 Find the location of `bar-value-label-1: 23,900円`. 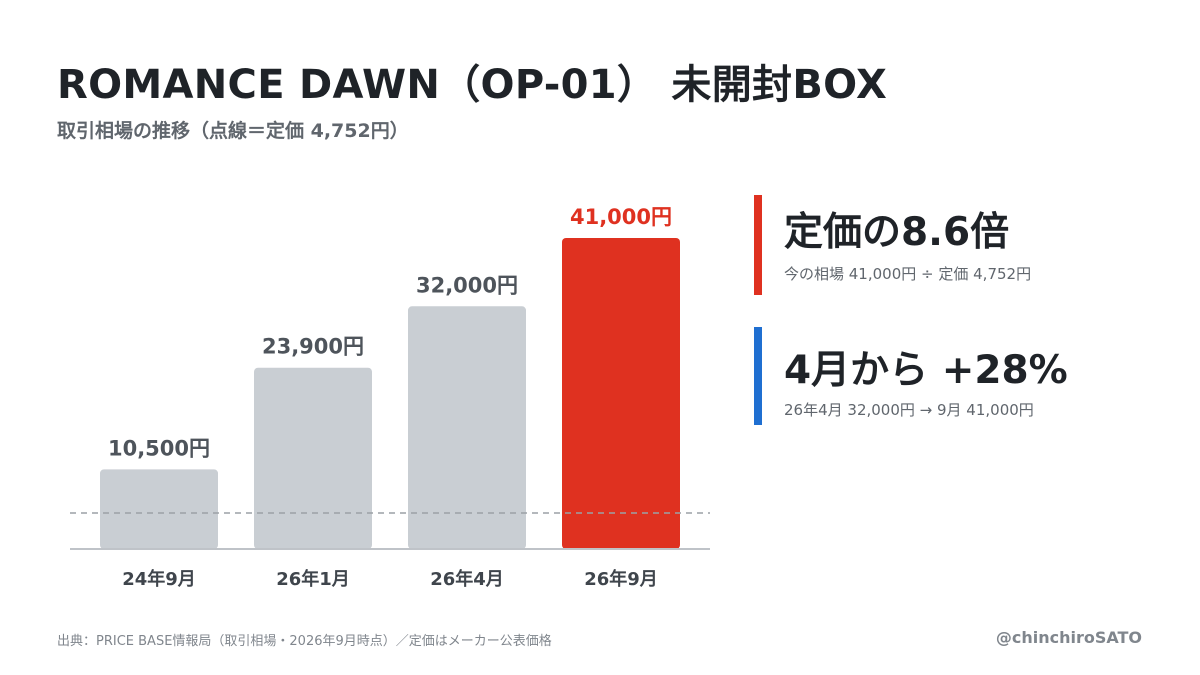

bar-value-label-1: 23,900円 is located at coordinates (313, 347).